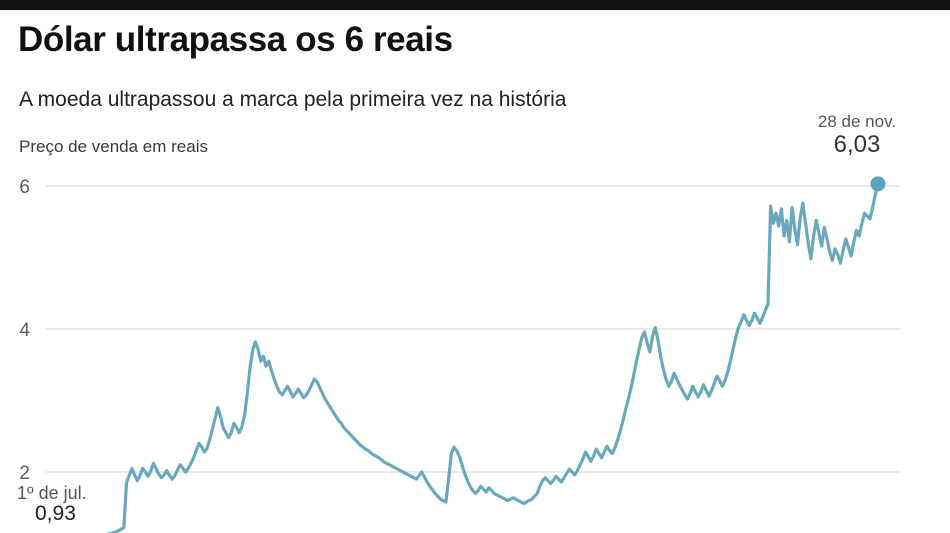 This screenshot has width=950, height=533. I want to click on start-point-value: 0,93, so click(55, 514).